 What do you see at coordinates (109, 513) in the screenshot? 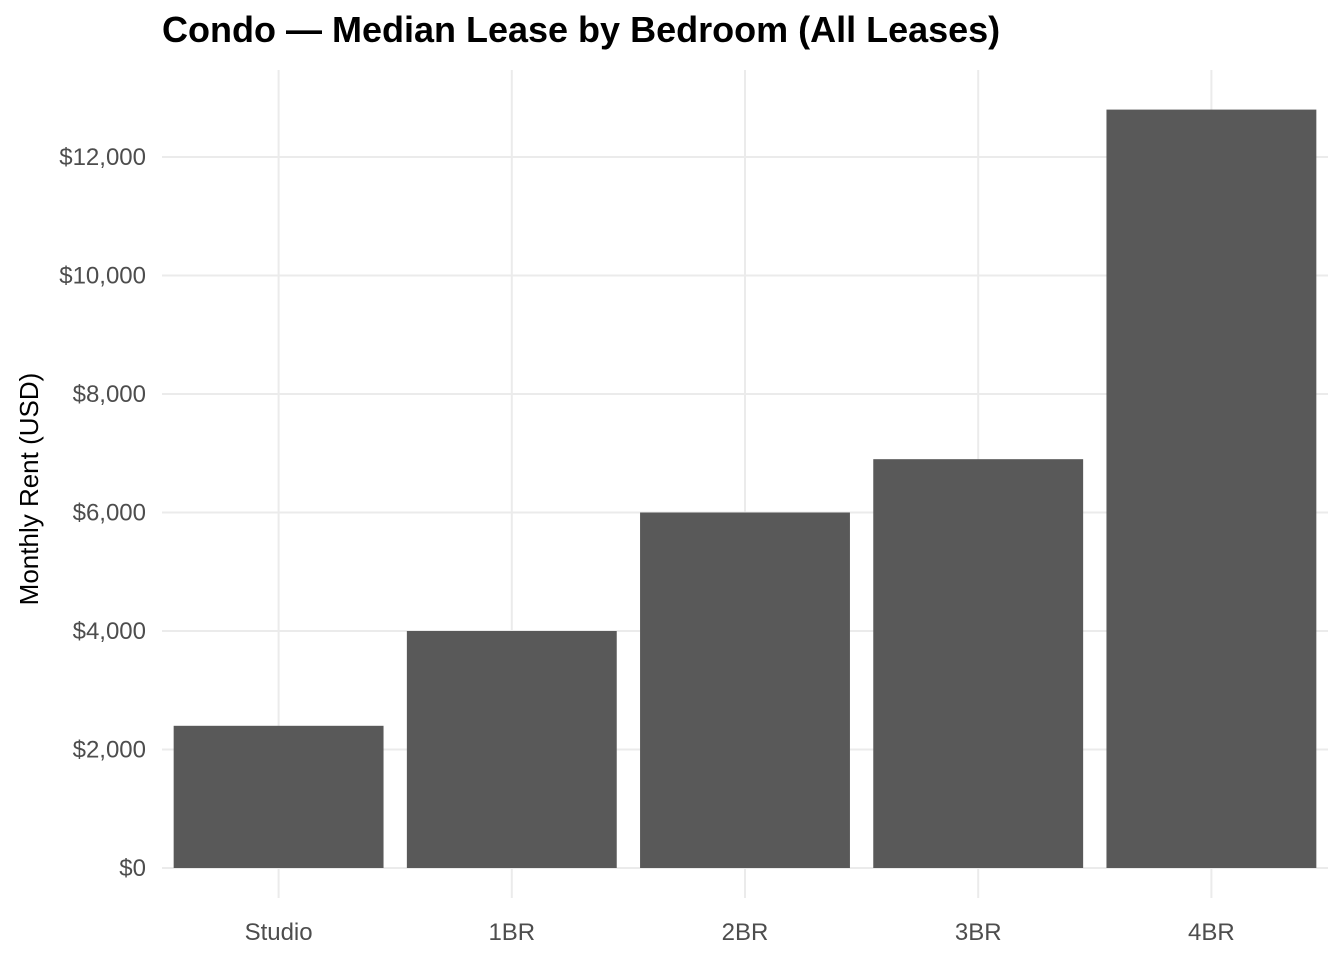
I see `y-tick-label: $6,000` at bounding box center [109, 513].